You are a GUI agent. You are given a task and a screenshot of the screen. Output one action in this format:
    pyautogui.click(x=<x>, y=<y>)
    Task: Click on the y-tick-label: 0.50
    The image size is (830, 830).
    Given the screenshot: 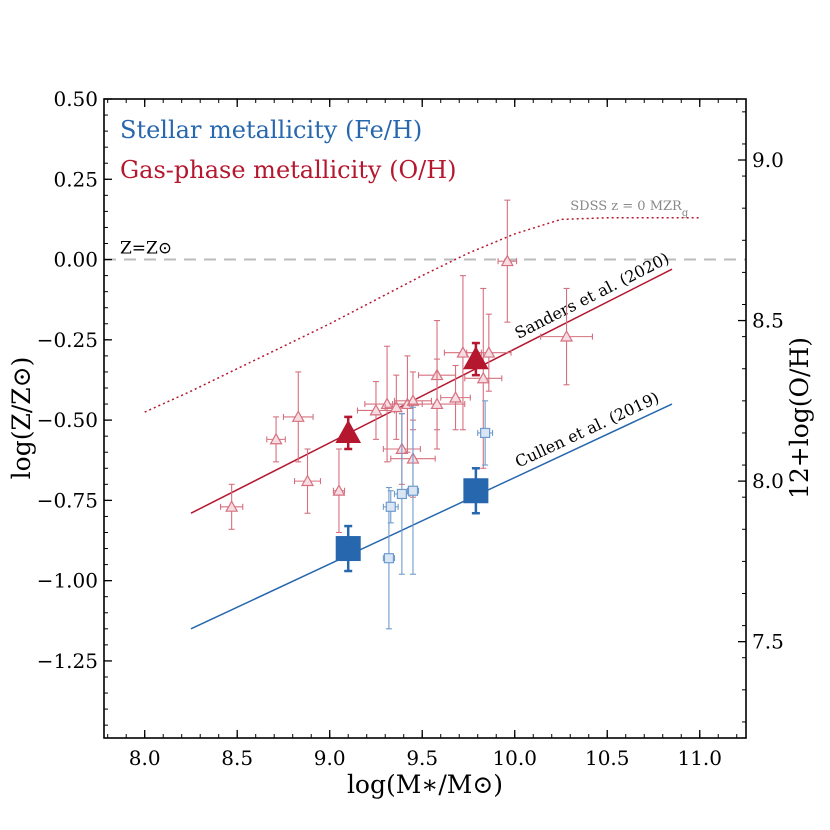 What is the action you would take?
    pyautogui.click(x=75, y=99)
    